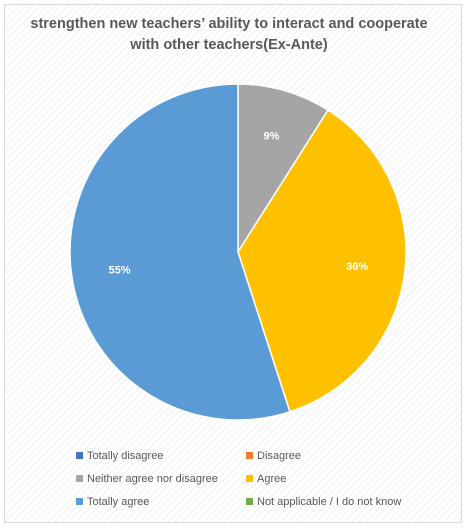 The width and height of the screenshot is (468, 529). I want to click on data-label-3: 36%, so click(357, 267).